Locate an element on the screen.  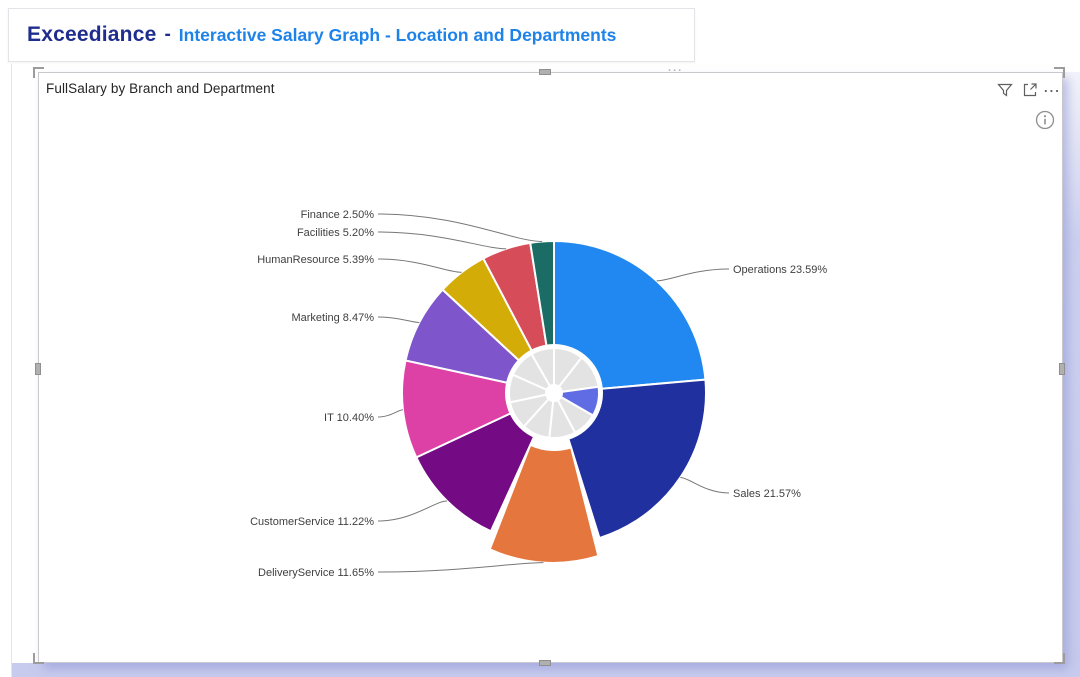
selection-handle-top-middle is located at coordinates (545, 72).